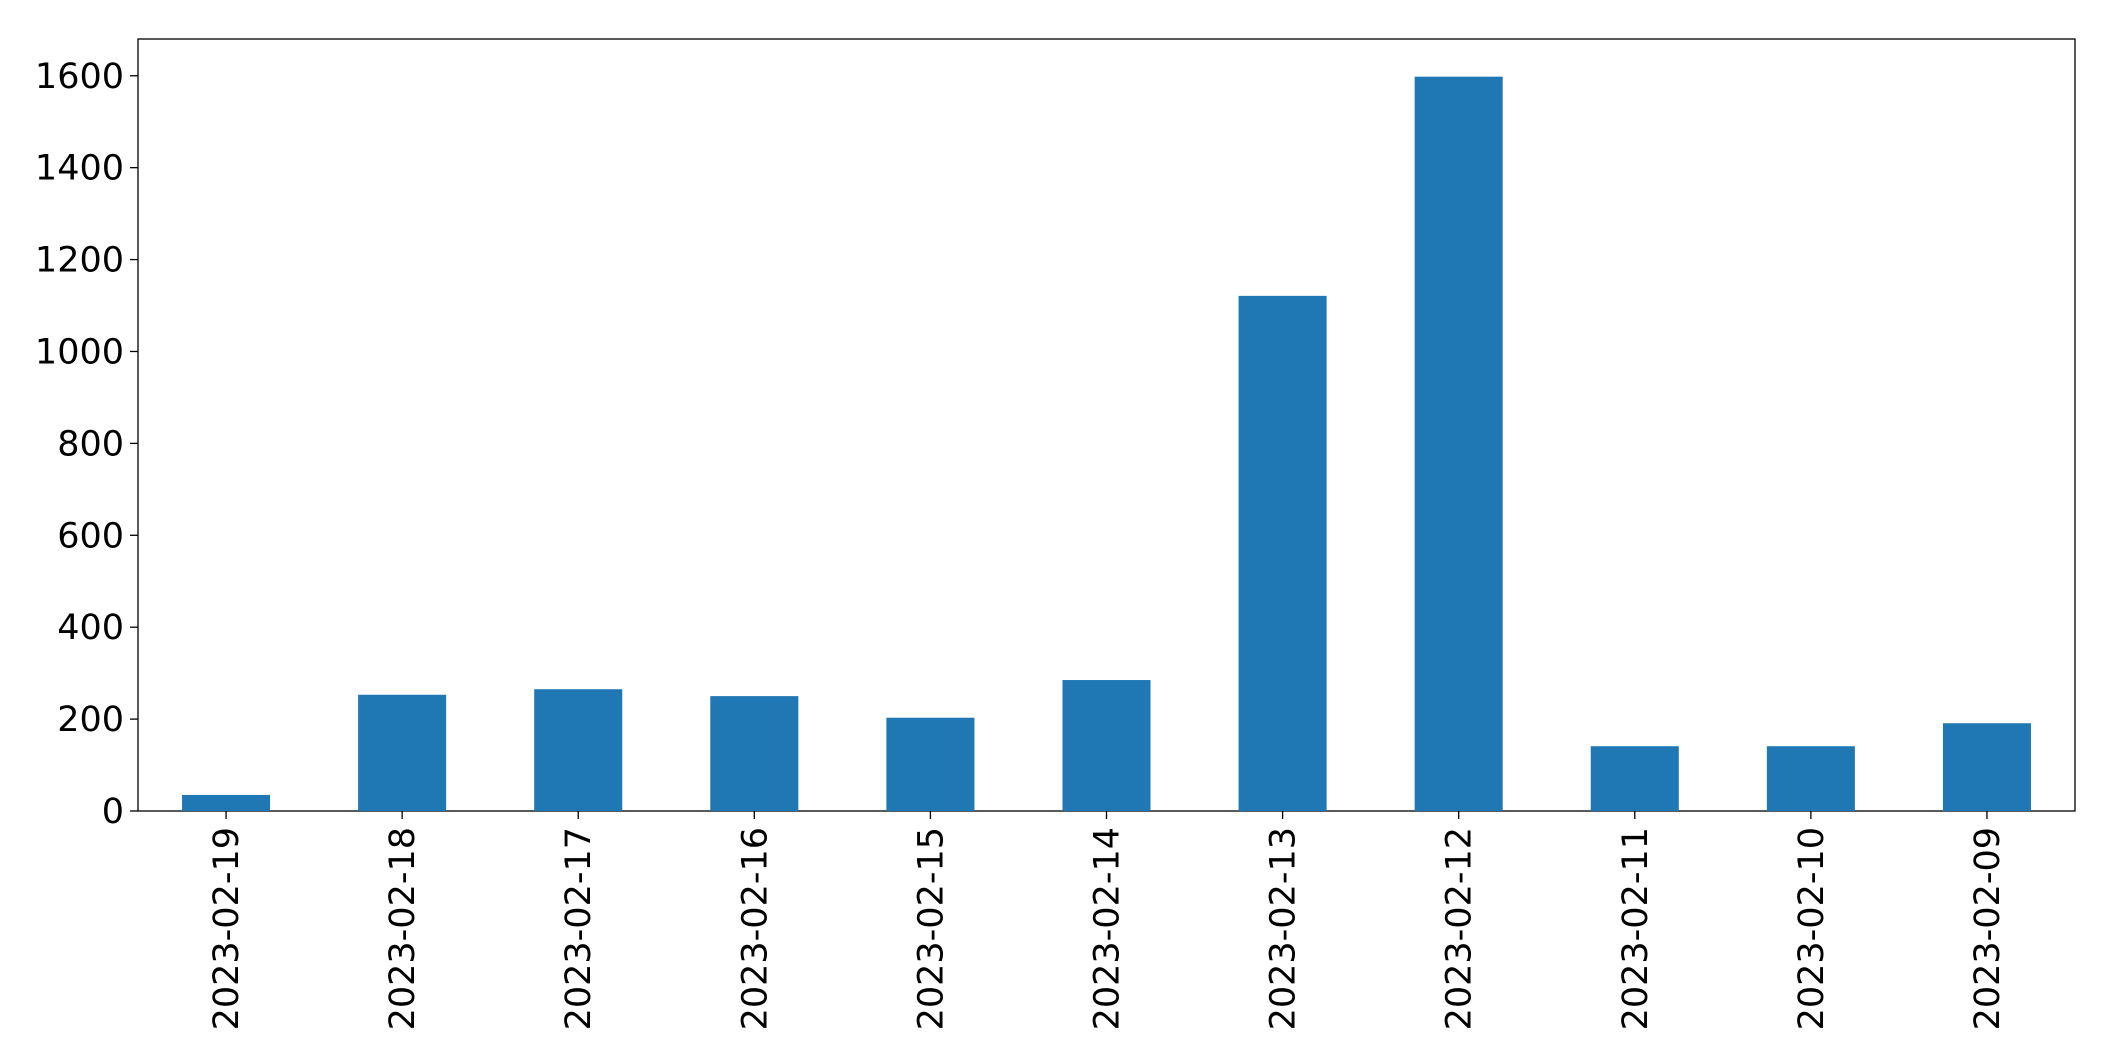 Image resolution: width=2115 pixels, height=1061 pixels. Describe the element at coordinates (403, 928) in the screenshot. I see `x-tick-label: 2023-02-18` at that location.